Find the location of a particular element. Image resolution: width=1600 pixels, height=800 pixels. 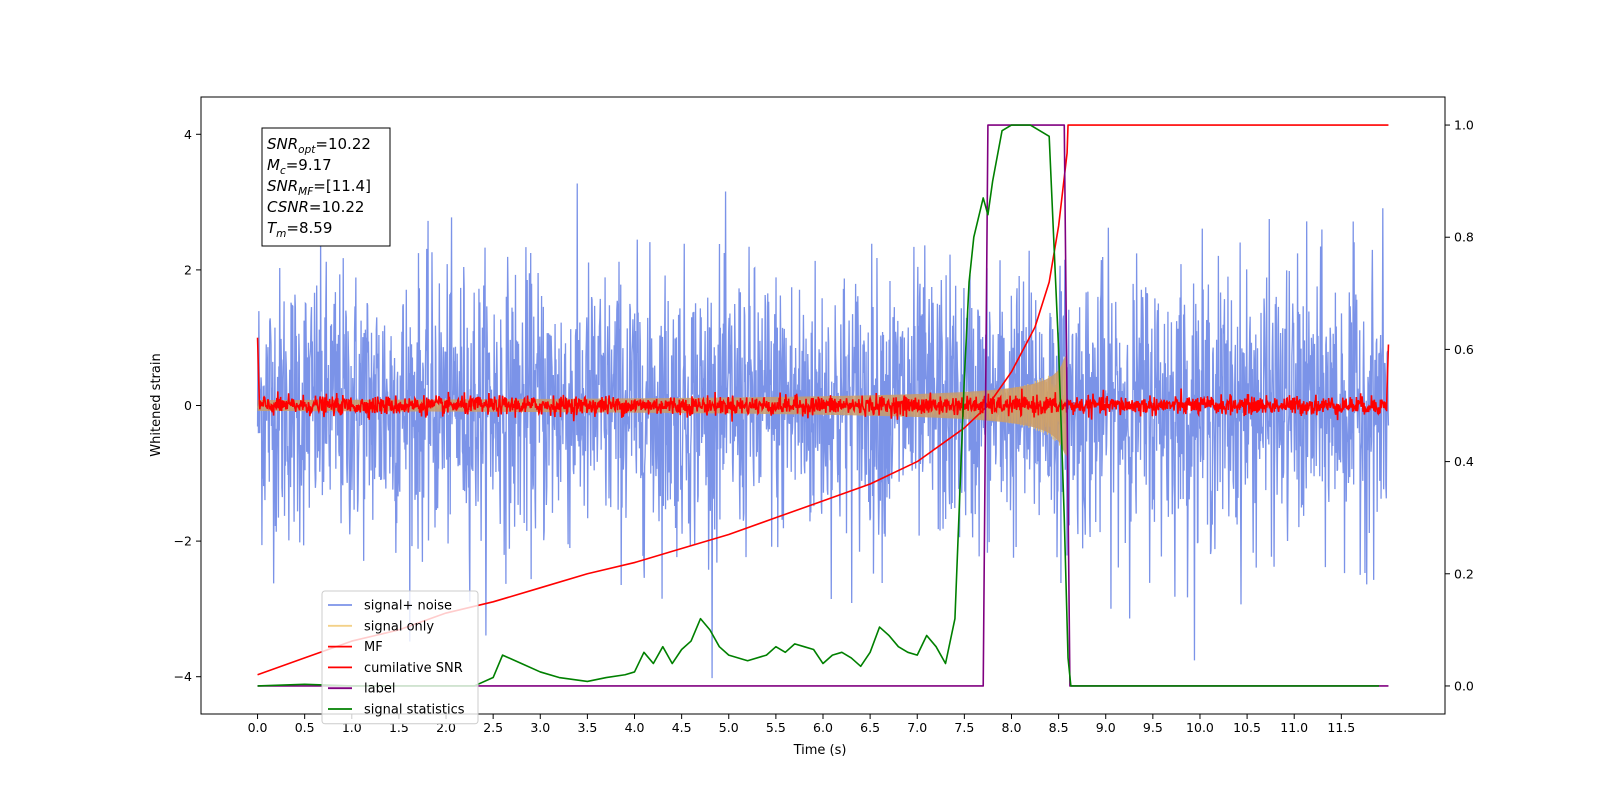

legend-label: signal only is located at coordinates (399, 626).